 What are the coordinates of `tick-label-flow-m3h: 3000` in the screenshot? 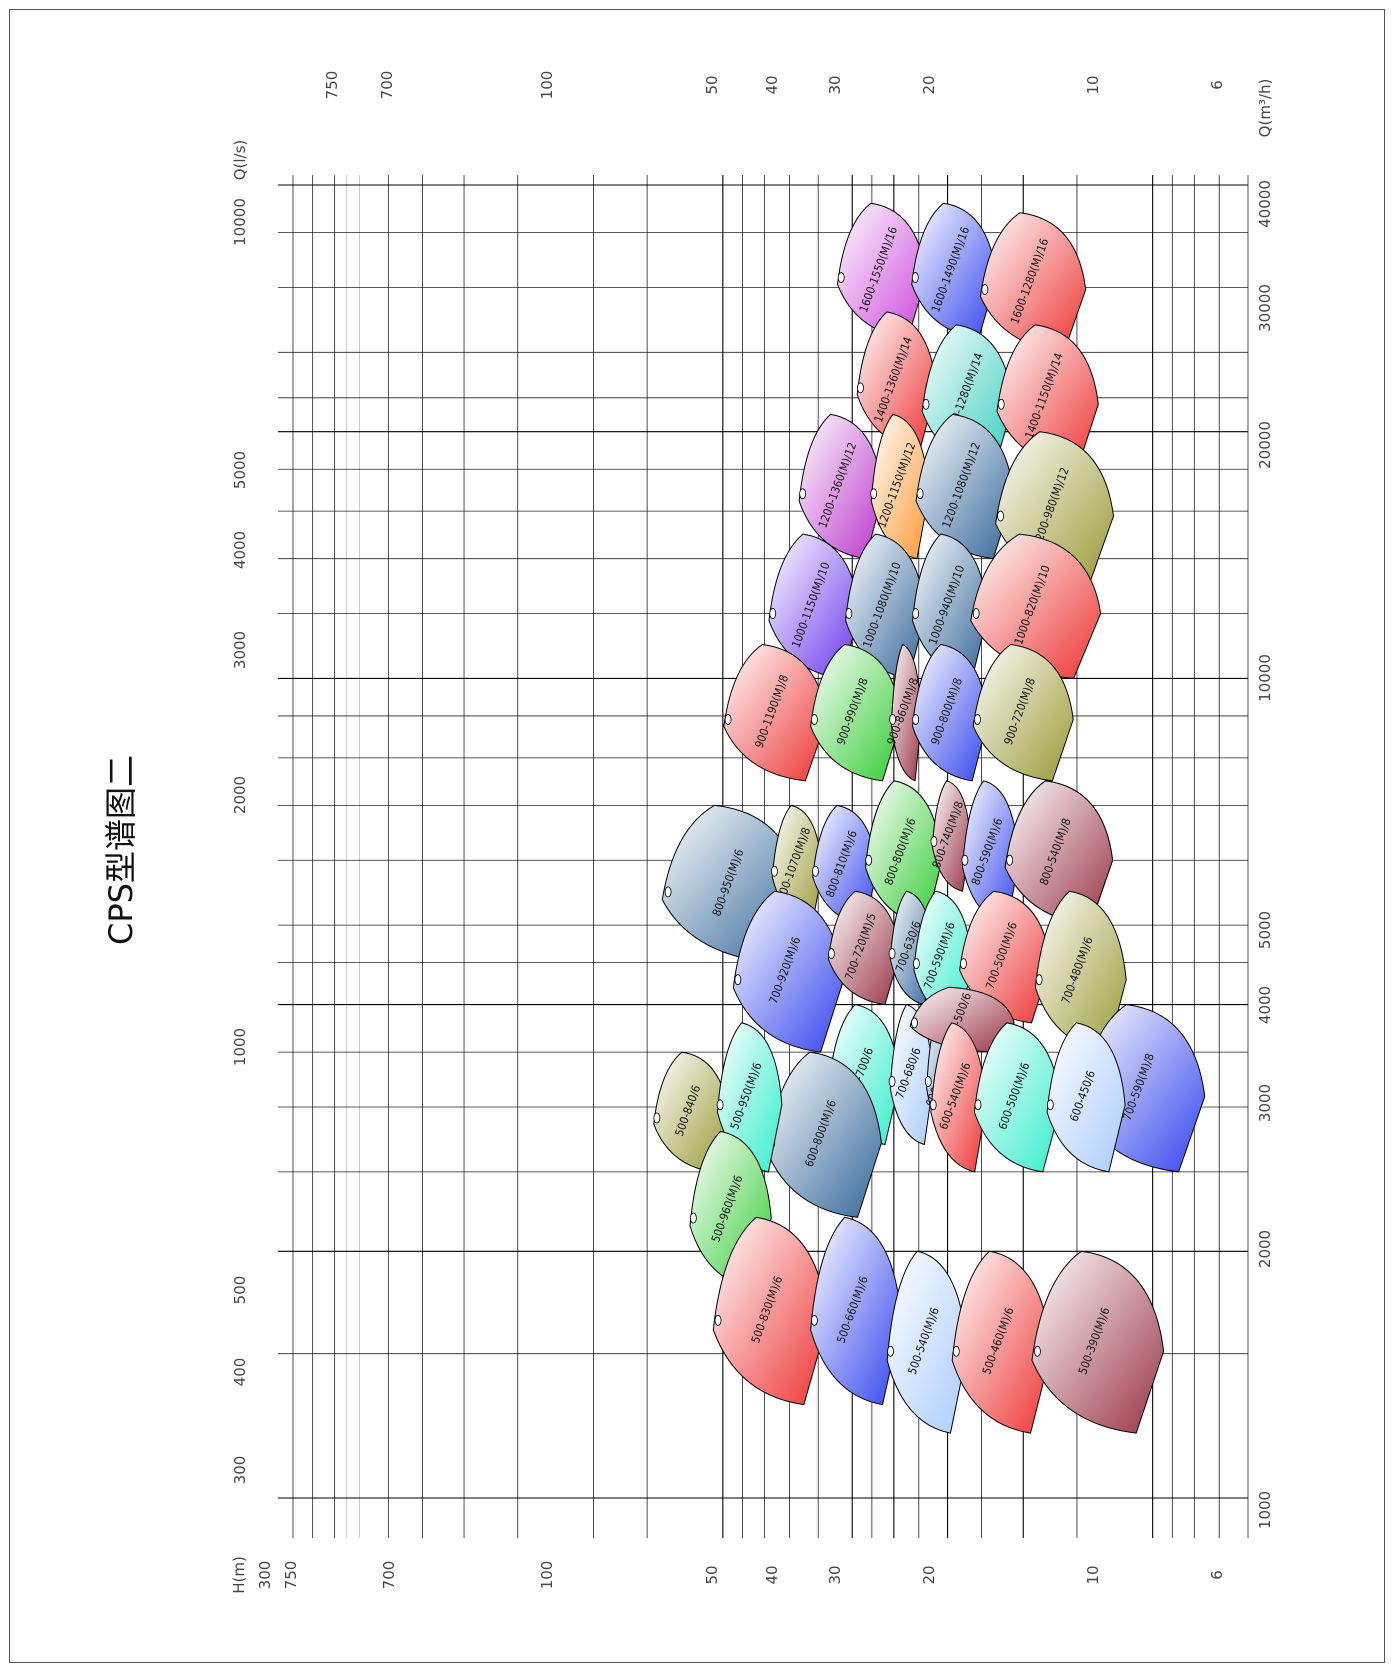 It's located at (1265, 1103).